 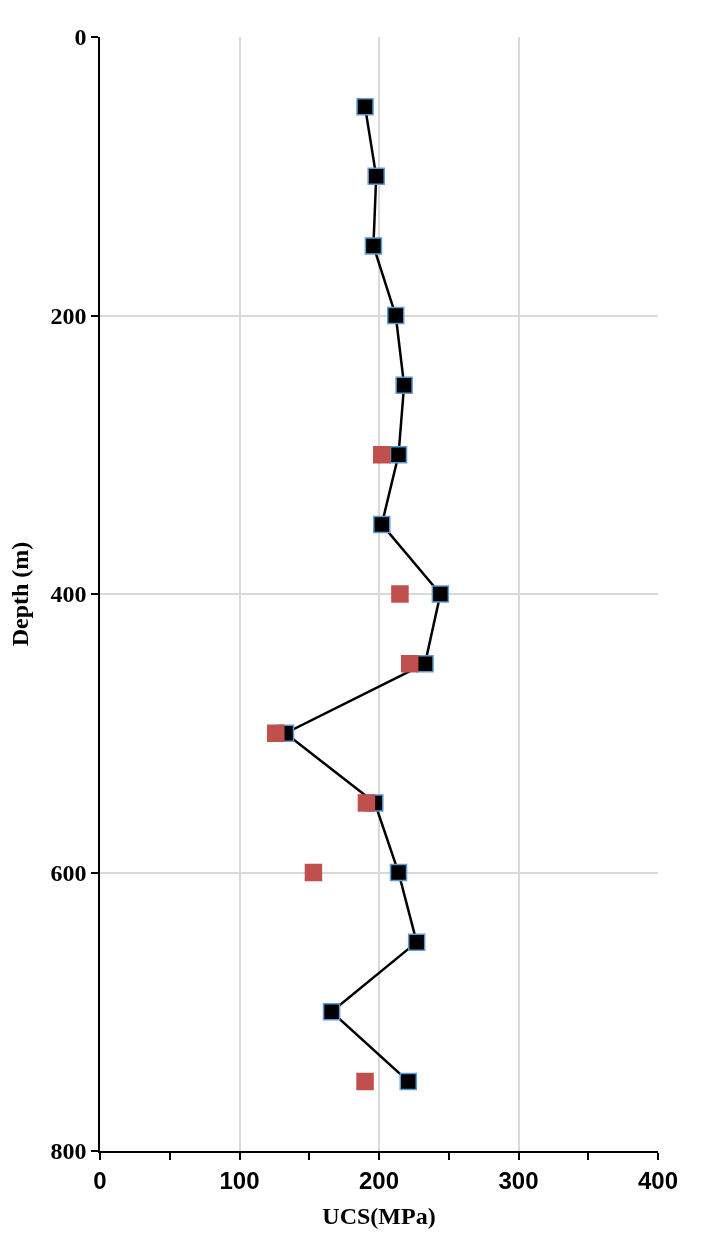 What do you see at coordinates (100, 1180) in the screenshot?
I see `x-tick-label: 0` at bounding box center [100, 1180].